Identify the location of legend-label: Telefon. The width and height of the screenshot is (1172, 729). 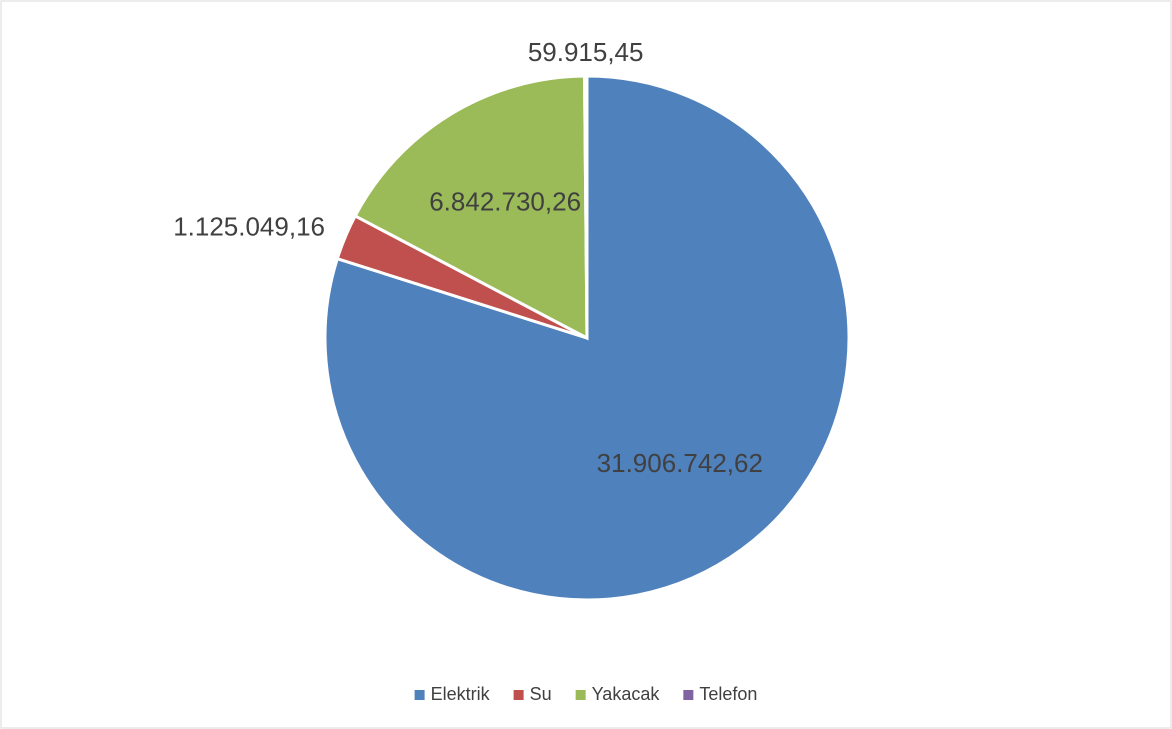
(728, 694).